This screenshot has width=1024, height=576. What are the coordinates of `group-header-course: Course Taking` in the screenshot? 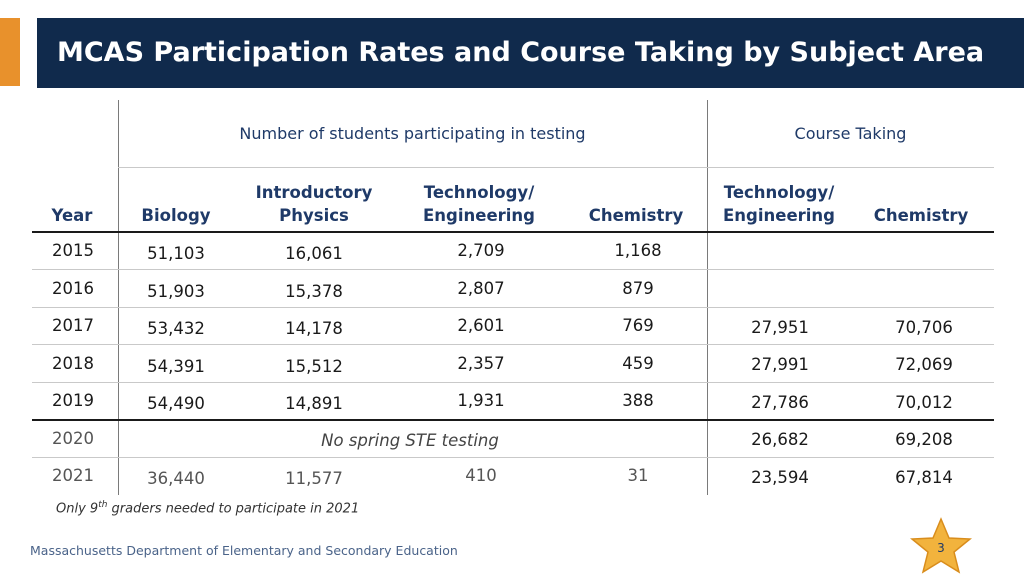 It's located at (850, 133).